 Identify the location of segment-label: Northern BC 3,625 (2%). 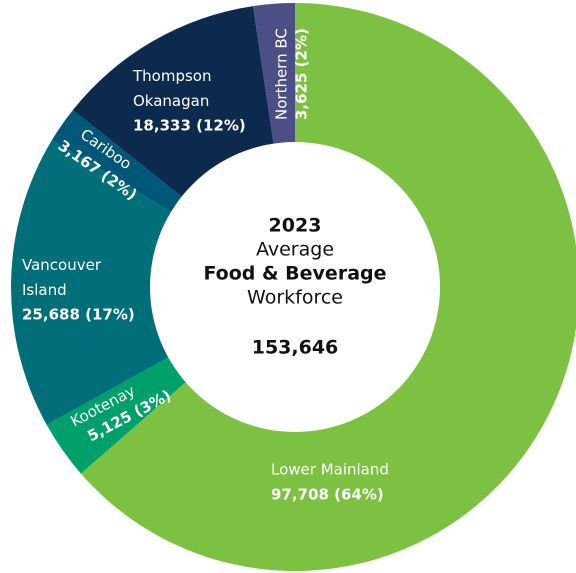
(292, 74).